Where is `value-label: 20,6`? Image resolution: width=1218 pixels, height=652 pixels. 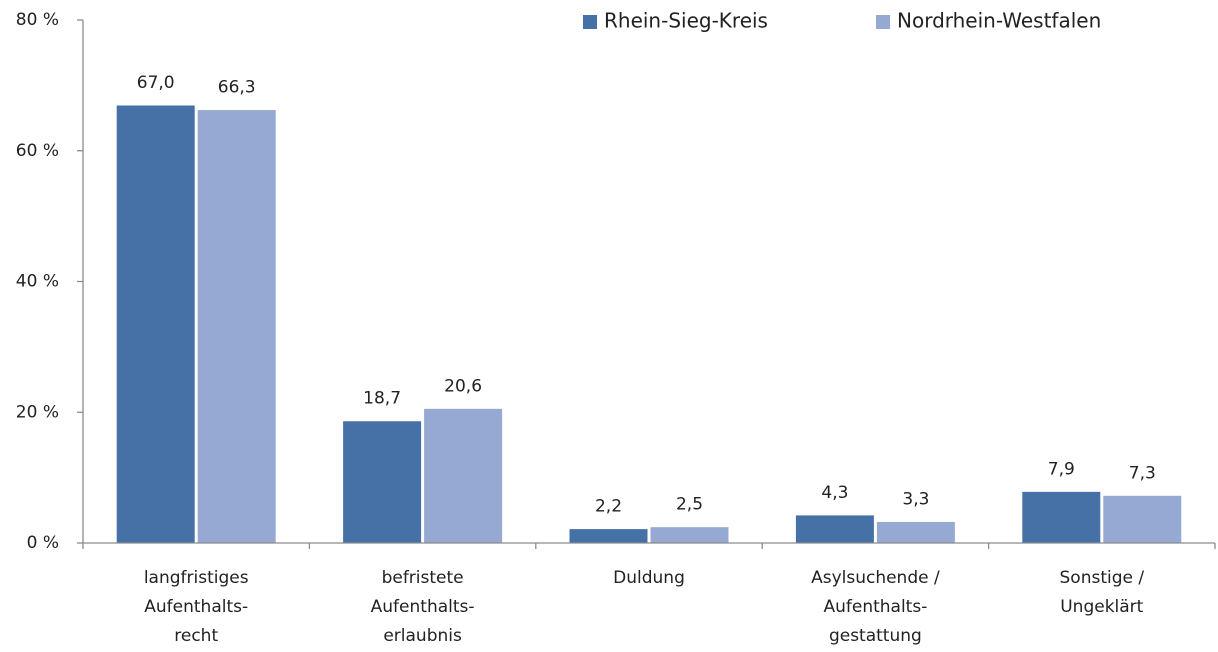 value-label: 20,6 is located at coordinates (463, 386).